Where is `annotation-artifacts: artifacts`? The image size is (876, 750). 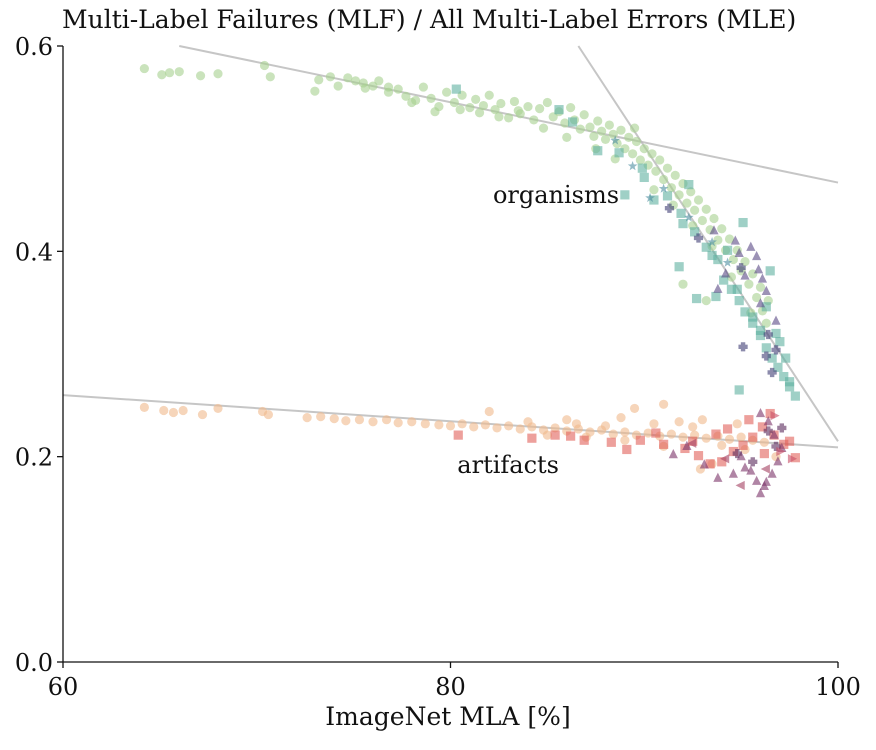
annotation-artifacts: artifacts is located at coordinates (508, 465).